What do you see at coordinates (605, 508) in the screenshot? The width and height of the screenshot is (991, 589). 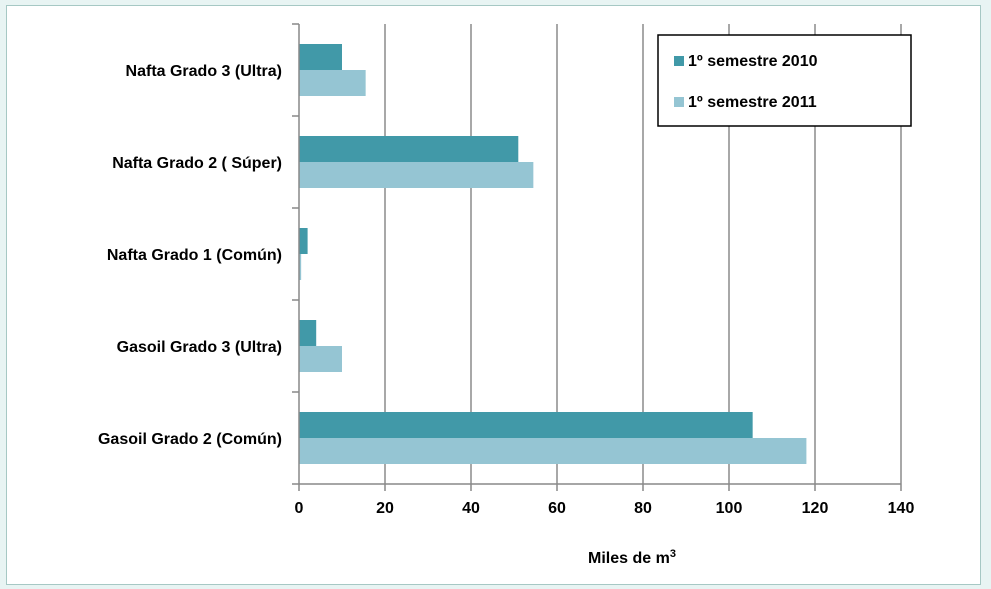 I see `x-tick-labels: 0 20 40 60 80 100 120 140` at bounding box center [605, 508].